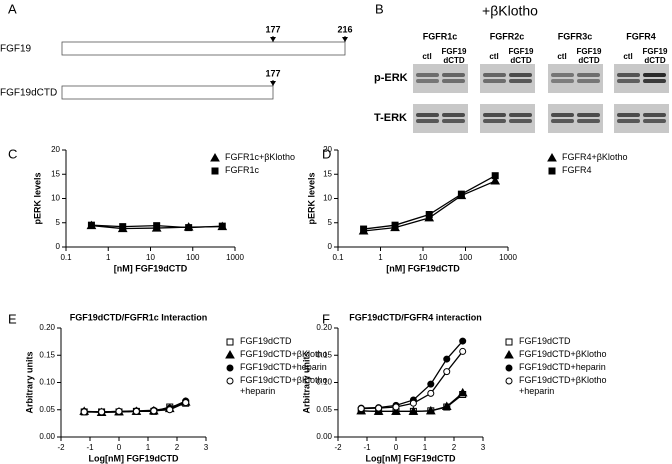 The image size is (672, 464). I want to click on x-tick-label: 1000, so click(235, 257).